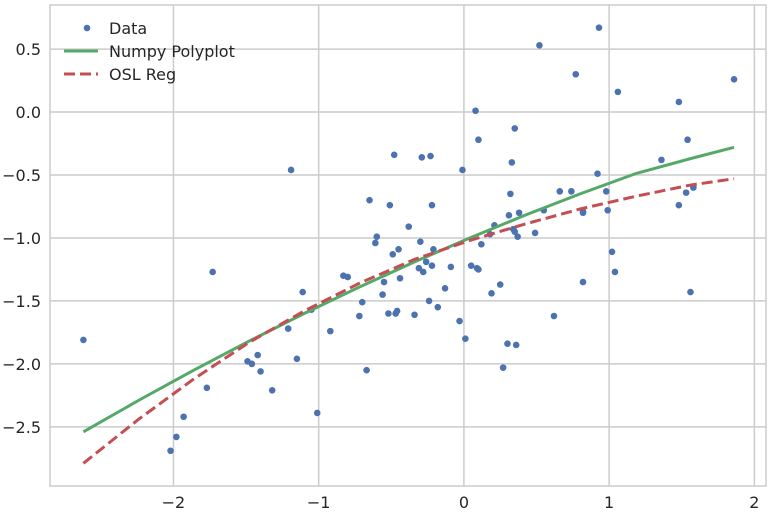 Image resolution: width=771 pixels, height=518 pixels. I want to click on y-tick-label: 0.5, so click(28, 49).